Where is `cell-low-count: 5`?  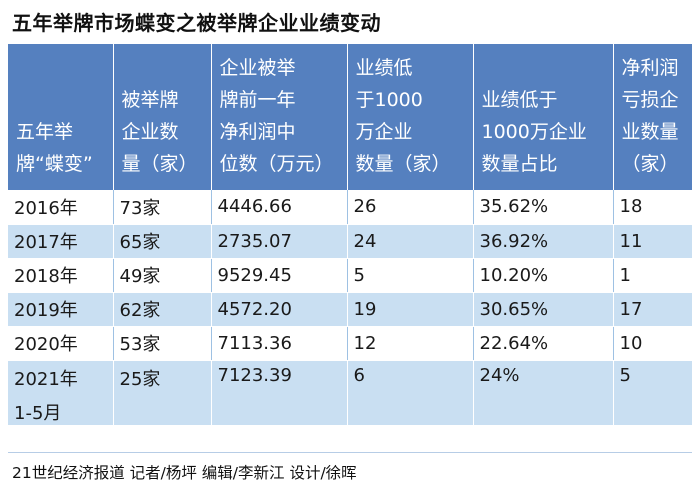
cell-low-count: 5 is located at coordinates (410, 275).